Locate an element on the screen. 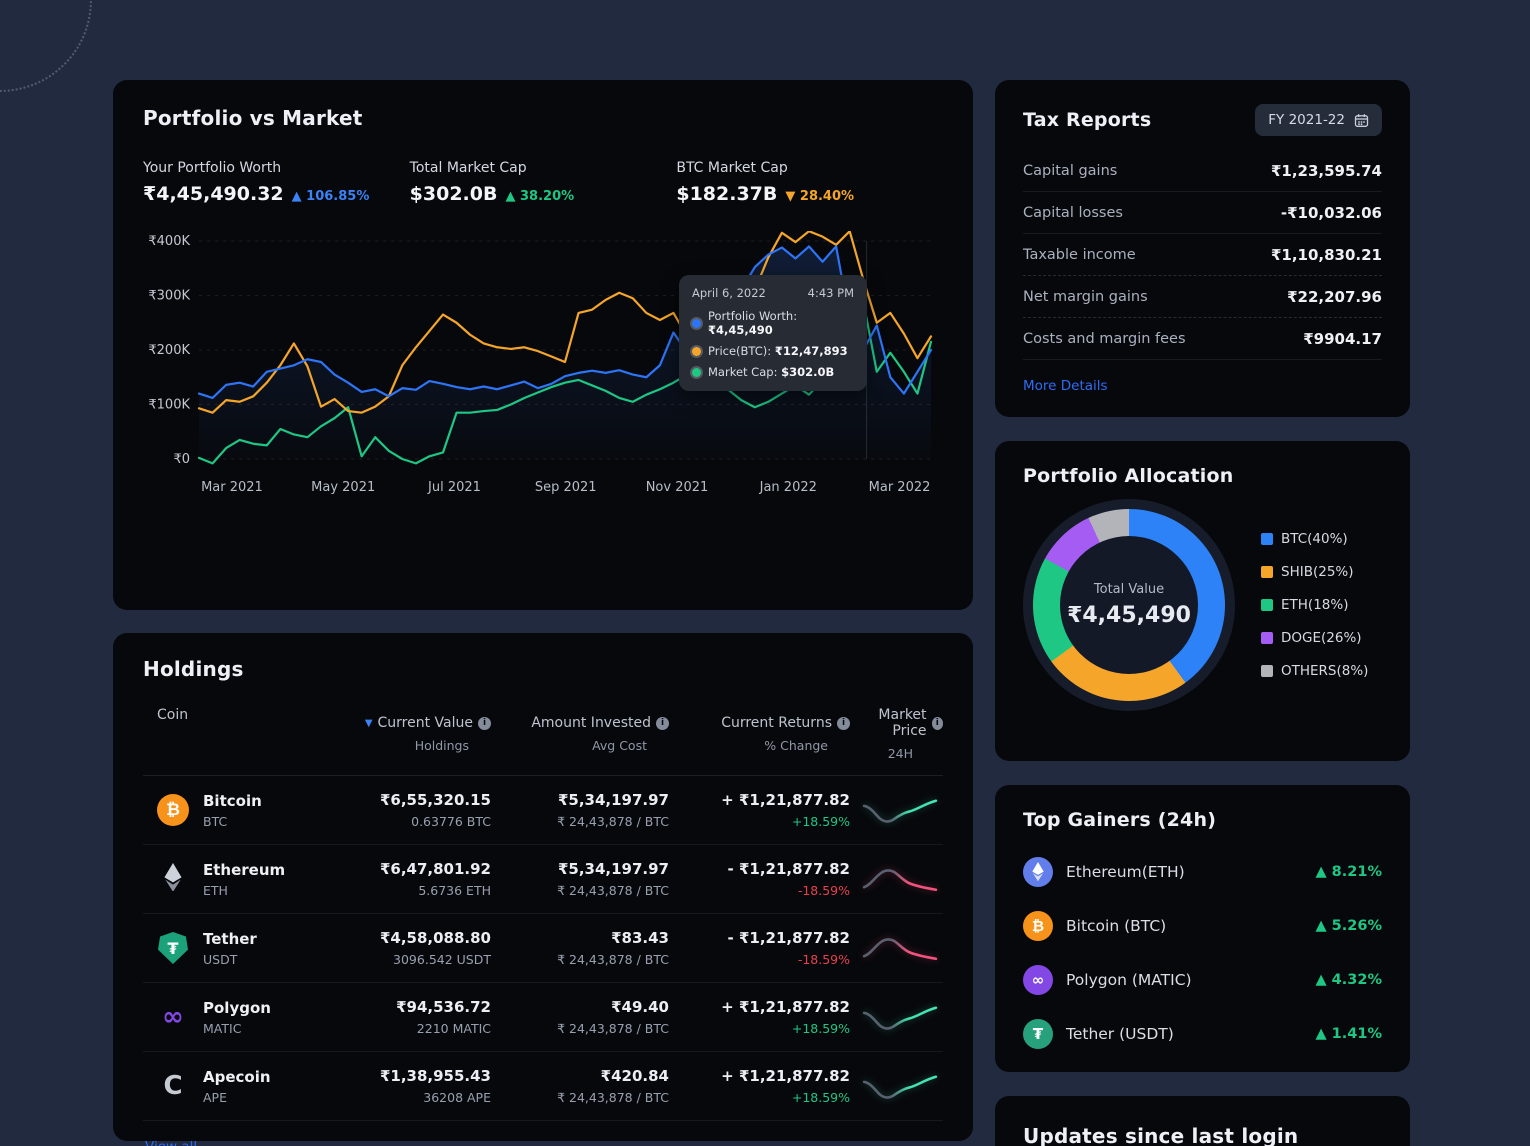 The width and height of the screenshot is (1530, 1146). legend-item: OTHERS(8%) is located at coordinates (1314, 671).